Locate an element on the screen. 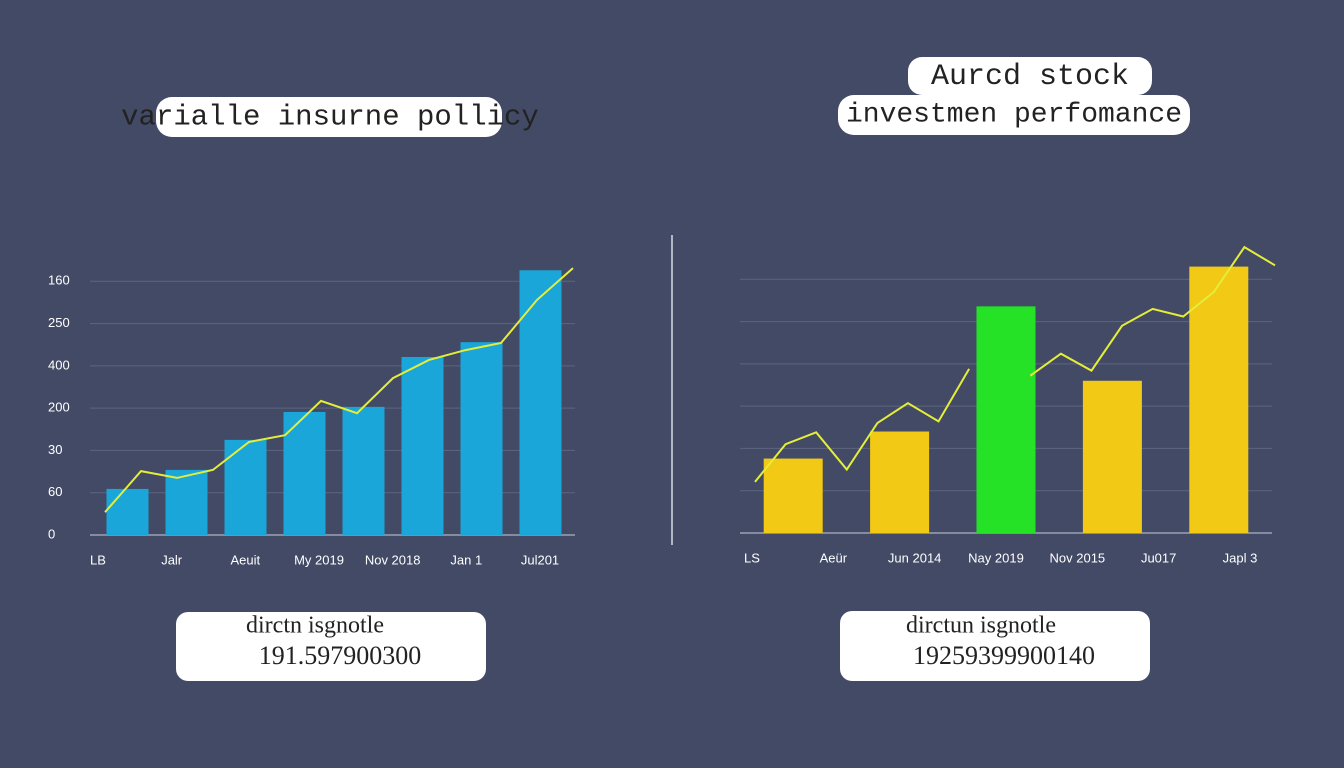 Image resolution: width=1344 pixels, height=768 pixels. x-tick-label: Jul201 is located at coordinates (540, 559).